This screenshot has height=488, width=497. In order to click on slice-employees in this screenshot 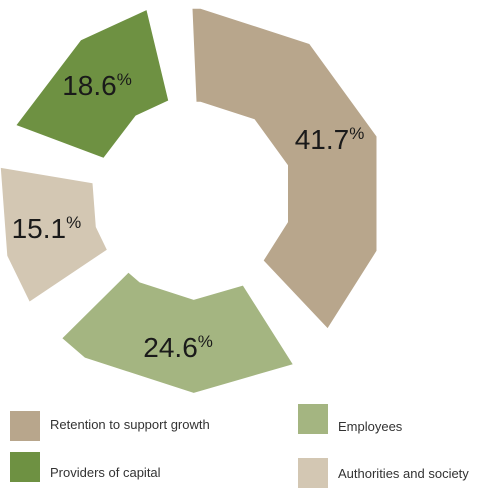, I will do `click(177, 332)`.